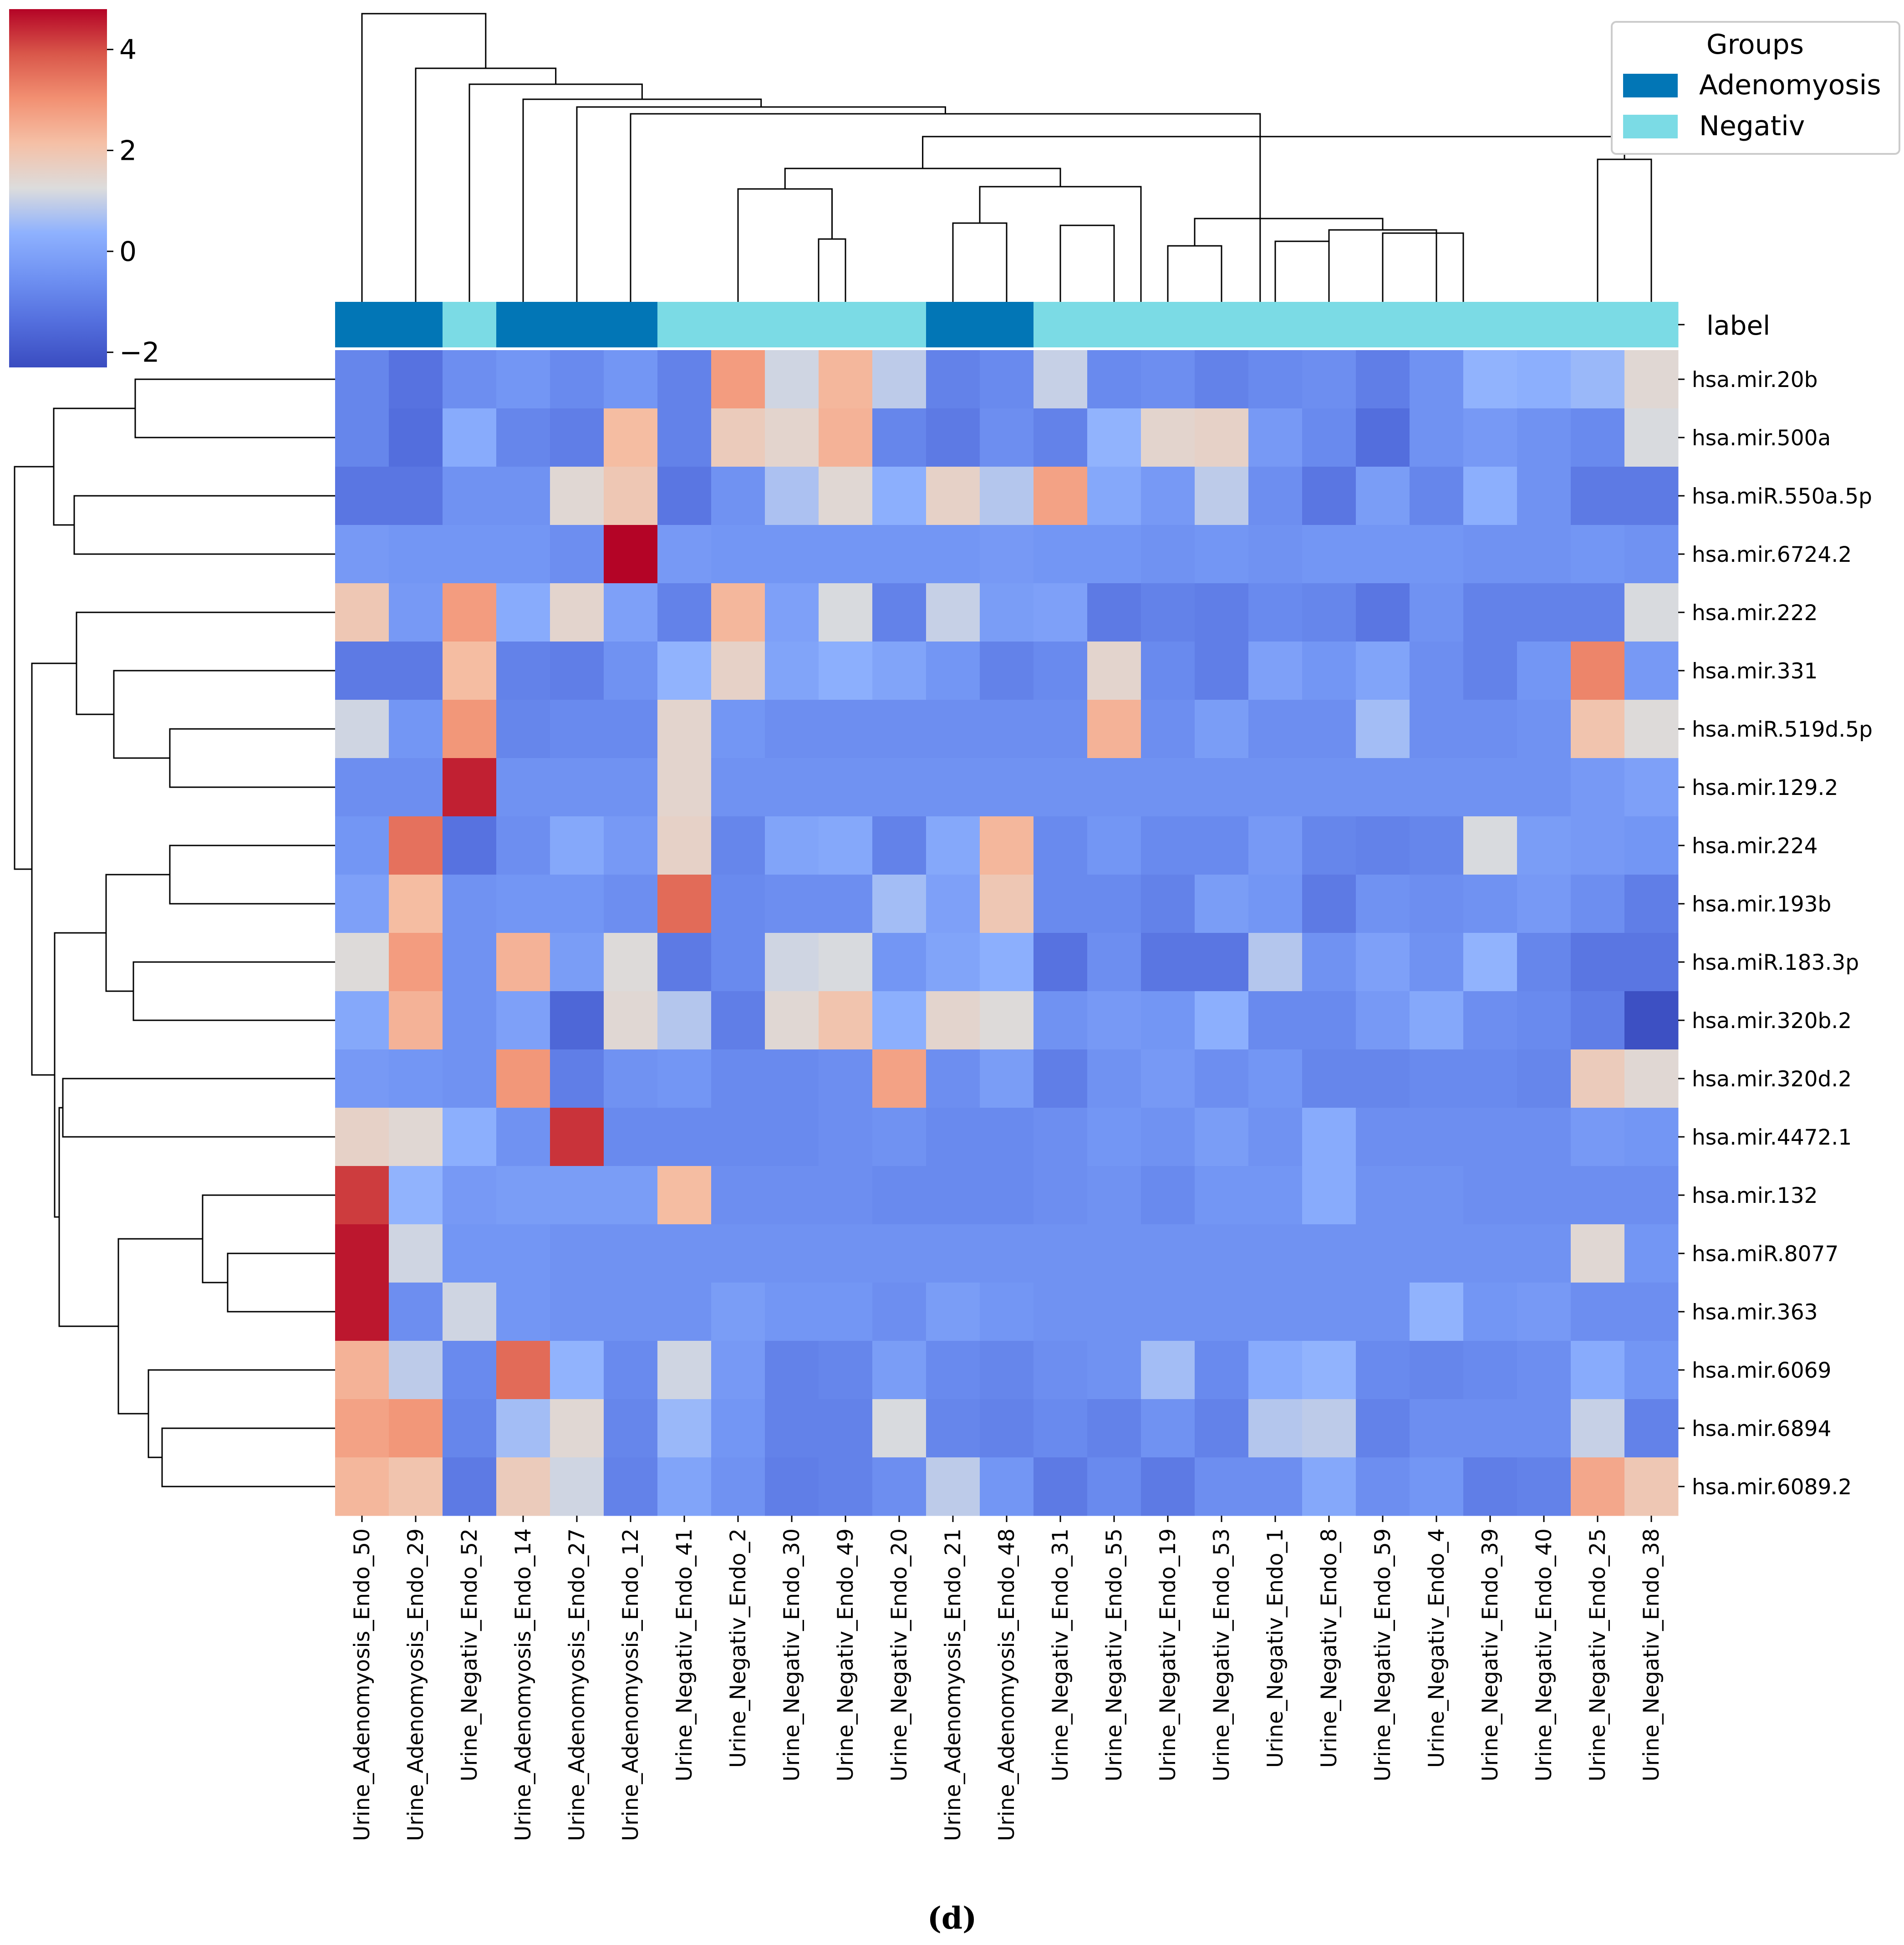 Image resolution: width=1904 pixels, height=1945 pixels. Describe the element at coordinates (1755, 614) in the screenshot. I see `row-label: hsa.mir.222` at that location.